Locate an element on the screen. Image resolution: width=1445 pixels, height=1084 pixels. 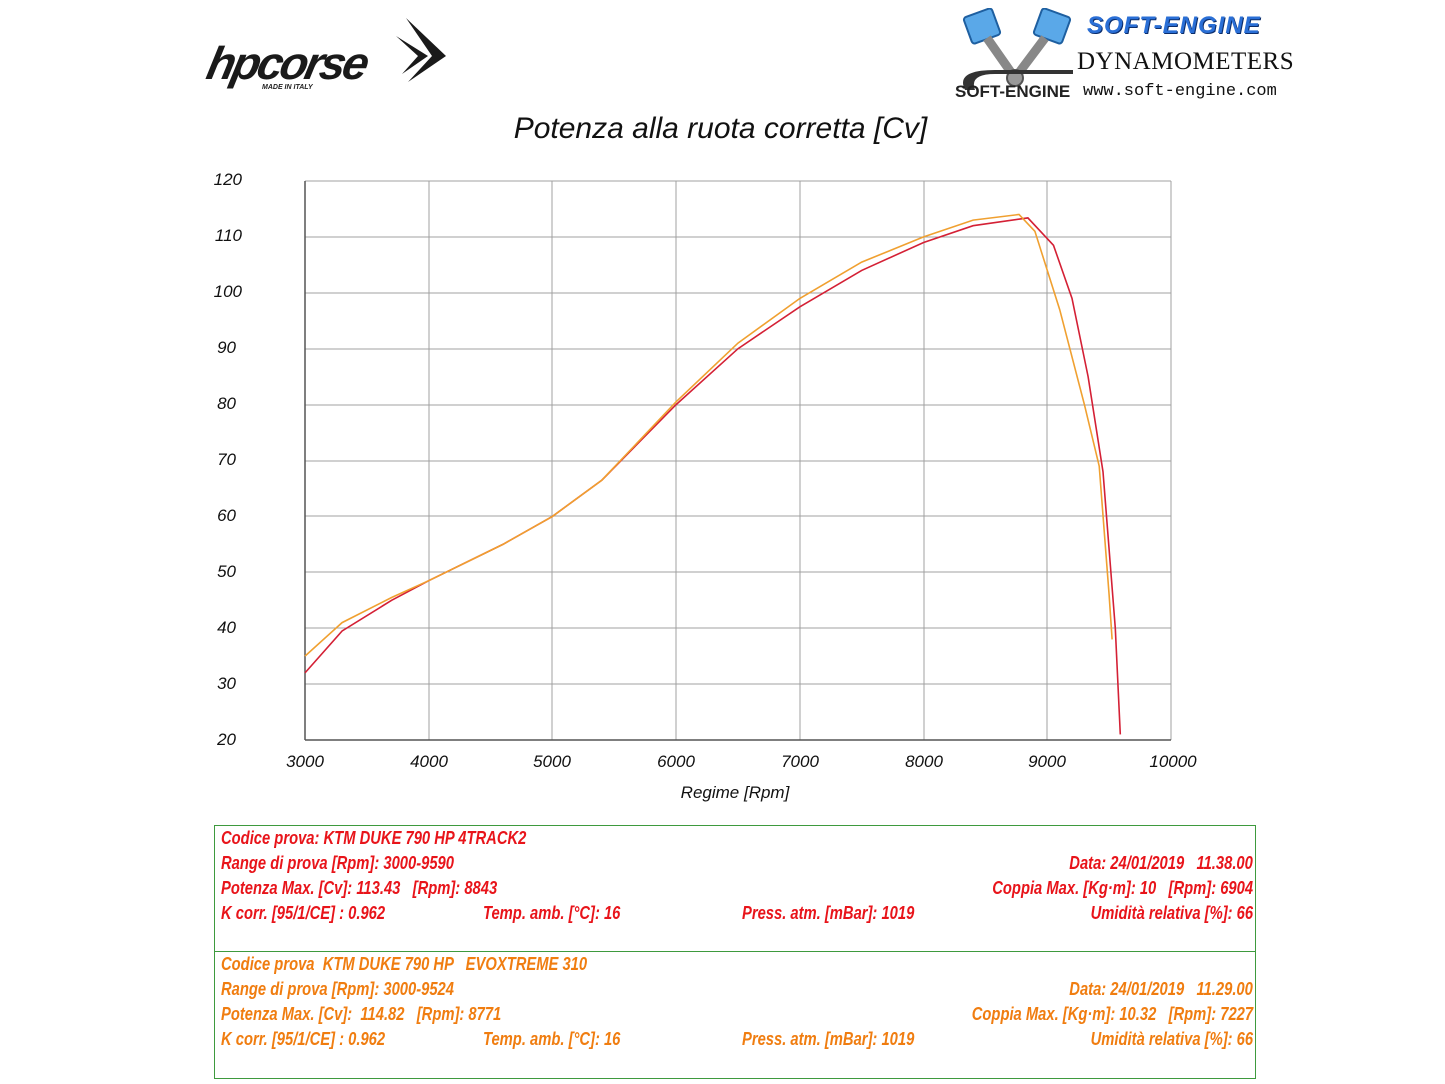
soft-engine-brand: SOFT-ENGINE is located at coordinates (1174, 25).